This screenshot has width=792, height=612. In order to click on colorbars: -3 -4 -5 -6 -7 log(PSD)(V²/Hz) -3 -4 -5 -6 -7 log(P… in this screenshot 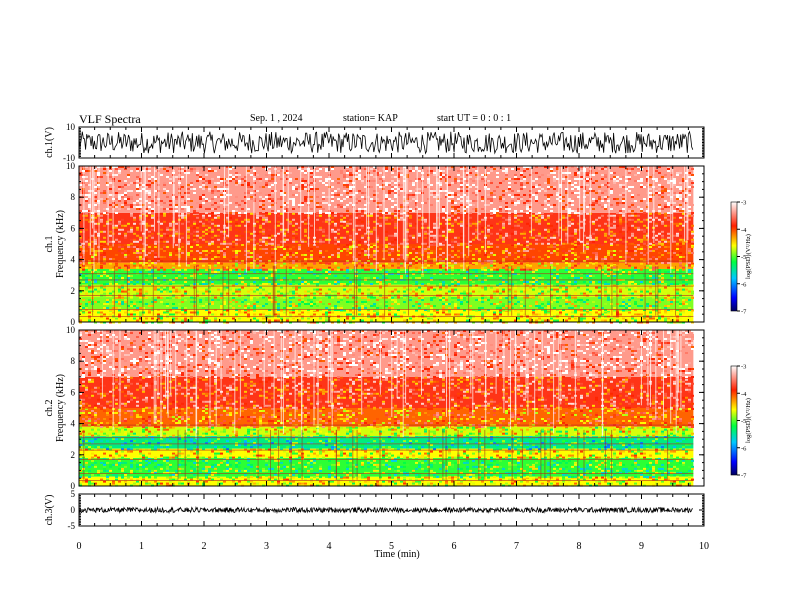, I will do `click(741, 340)`.